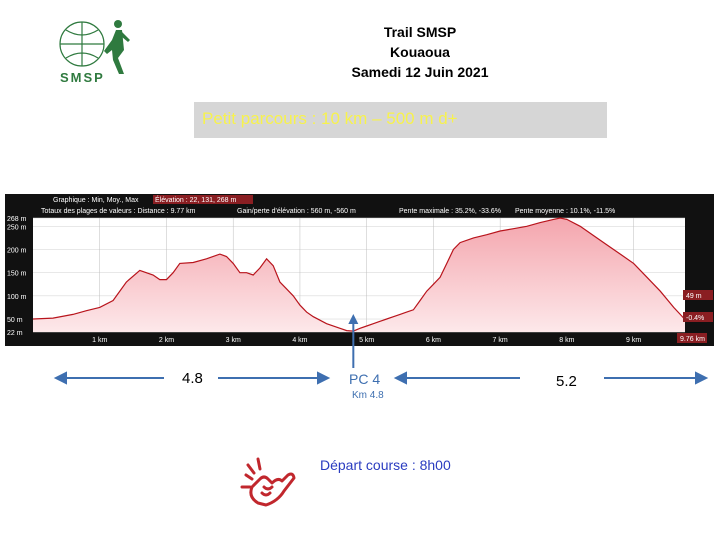 Image resolution: width=720 pixels, height=540 pixels. Describe the element at coordinates (17, 251) in the screenshot. I see `y-tick-label: 200 m` at that location.